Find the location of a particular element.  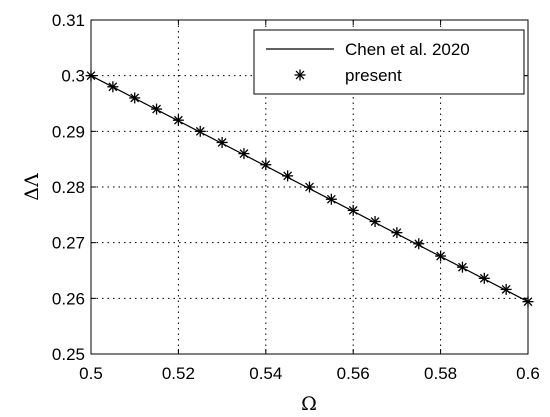

legend-asterisk-swatch is located at coordinates (300, 75).